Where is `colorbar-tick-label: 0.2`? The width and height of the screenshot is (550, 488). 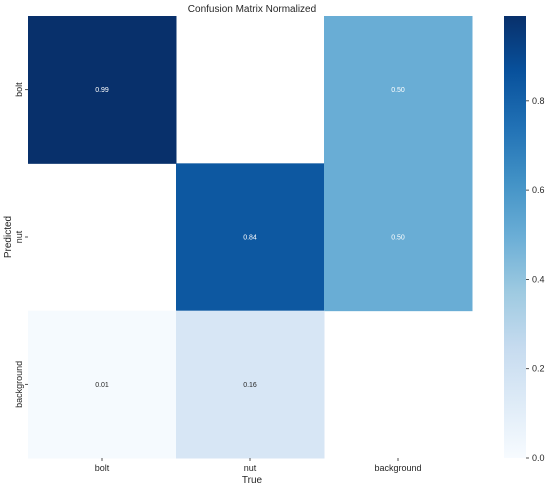 colorbar-tick-label: 0.2 is located at coordinates (538, 369).